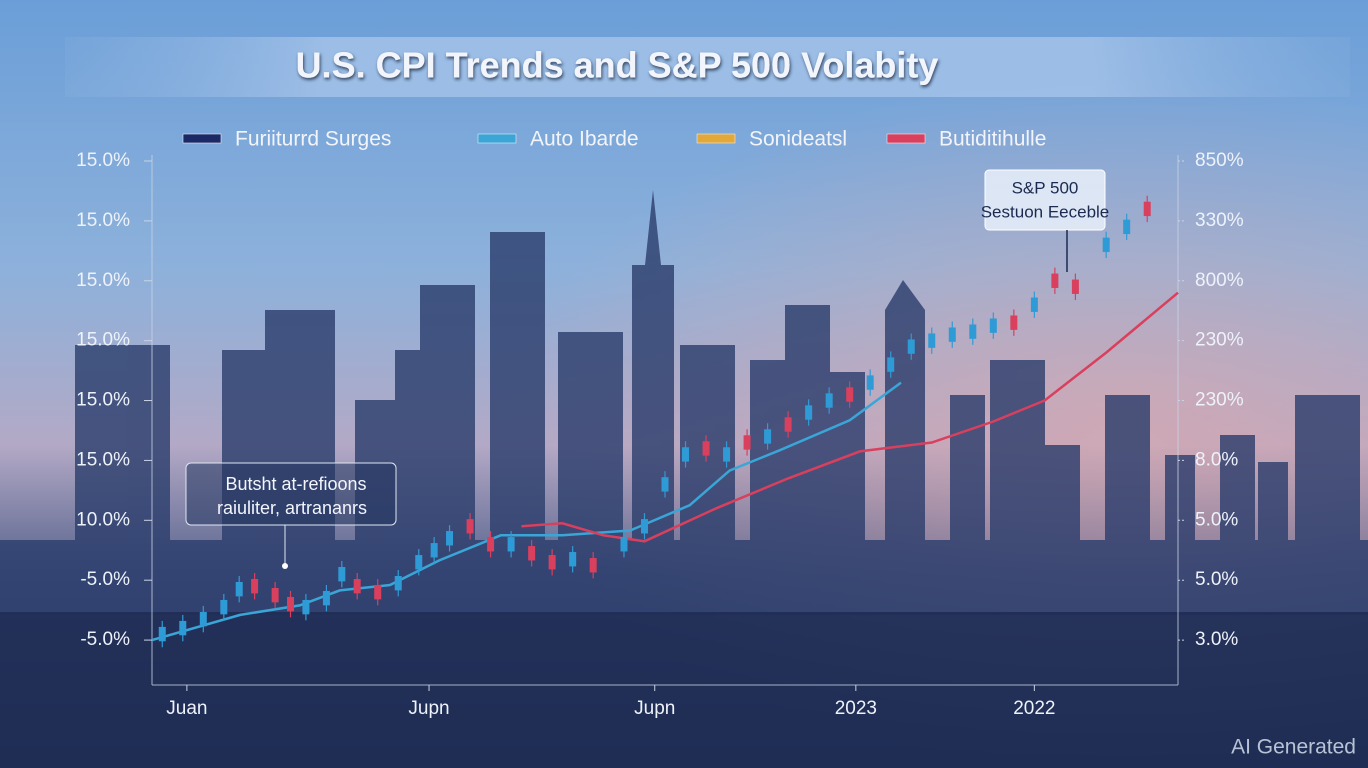 The width and height of the screenshot is (1368, 768). I want to click on legend-label: Sonideatsl, so click(798, 139).